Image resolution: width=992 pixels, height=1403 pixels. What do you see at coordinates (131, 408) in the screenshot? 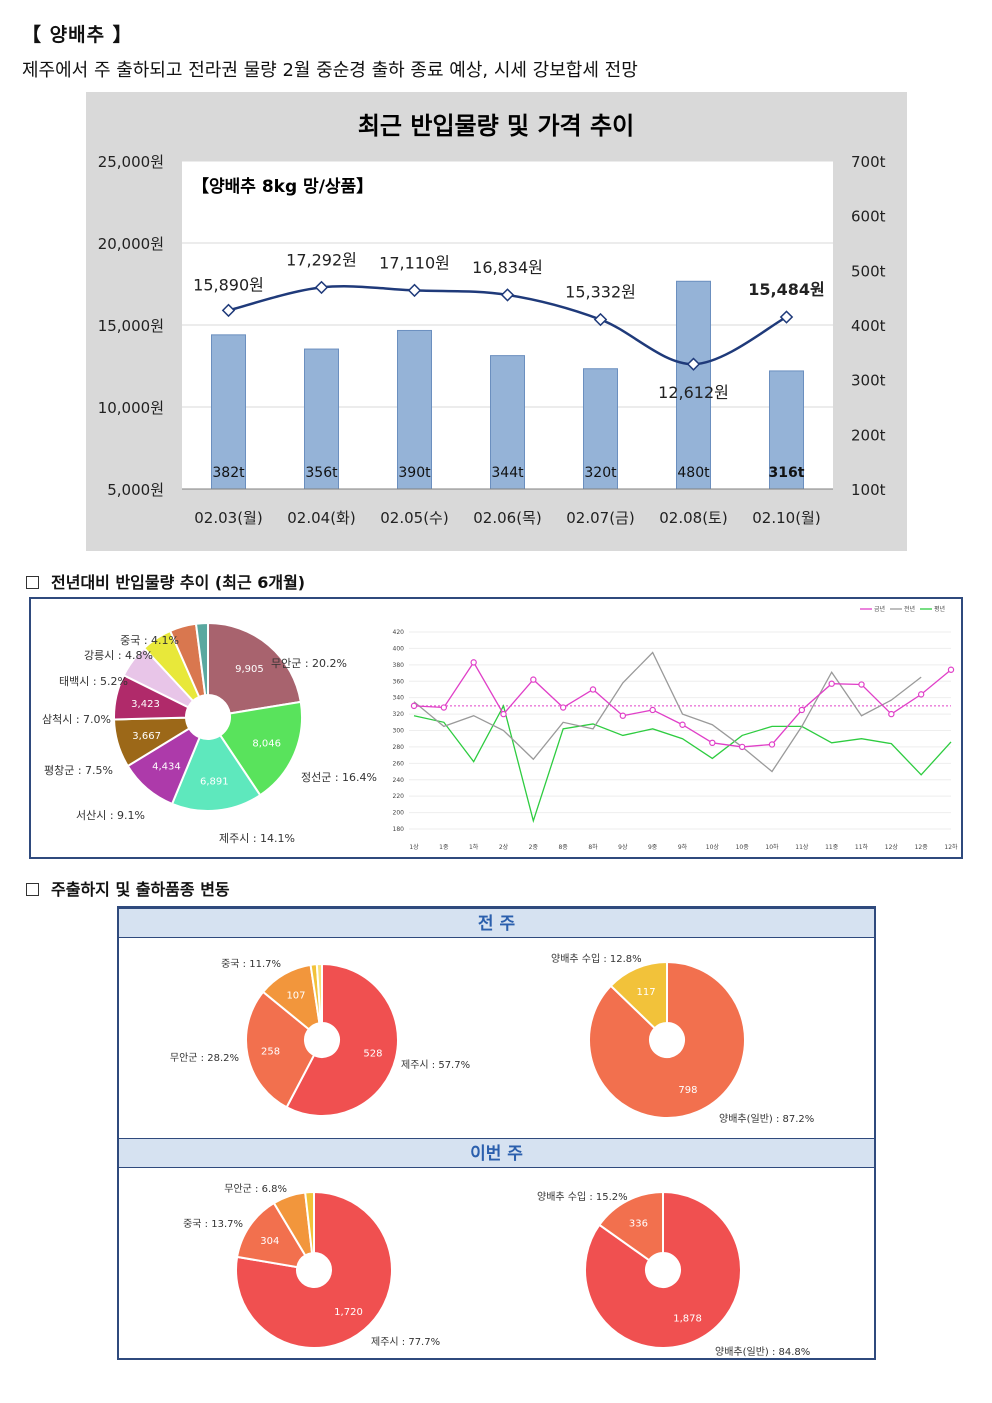
I see `left-axis-tick: 10,000원` at bounding box center [131, 408].